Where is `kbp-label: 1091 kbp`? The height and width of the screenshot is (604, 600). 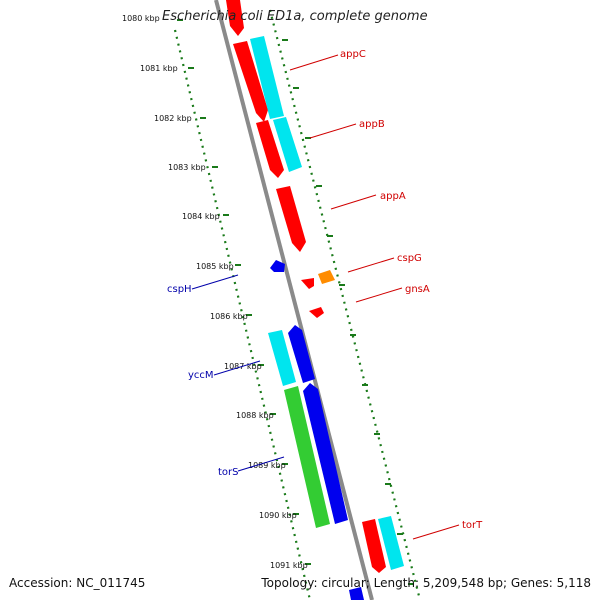 kbp-label: 1091 kbp is located at coordinates (289, 565).